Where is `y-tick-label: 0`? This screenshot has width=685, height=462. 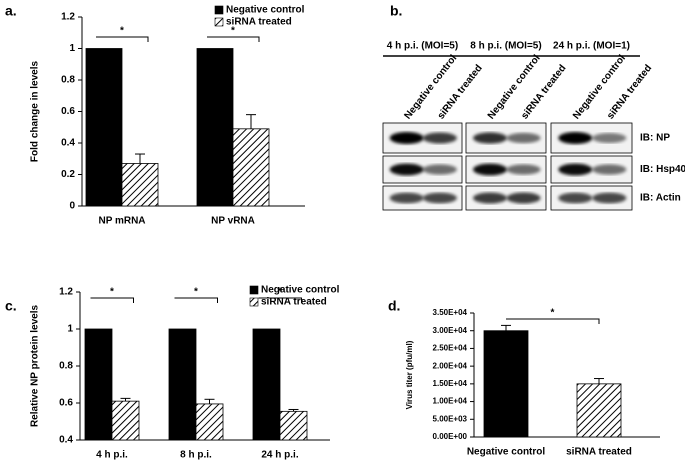
y-tick-label: 0 is located at coordinates (72, 206).